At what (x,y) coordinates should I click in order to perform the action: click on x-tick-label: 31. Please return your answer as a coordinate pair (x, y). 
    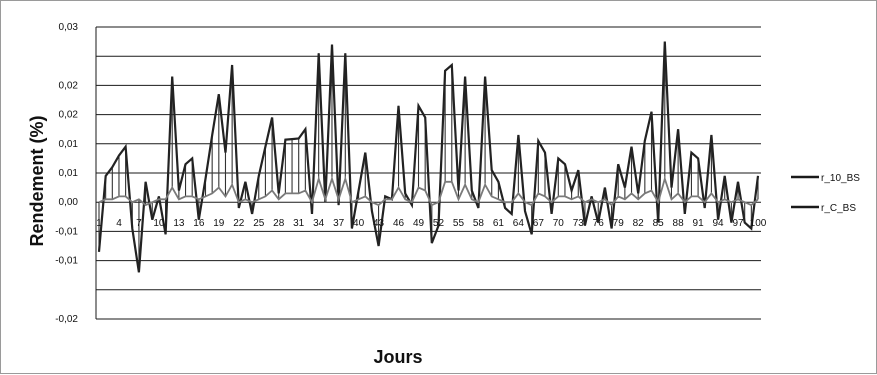
    Looking at the image, I should click on (299, 223).